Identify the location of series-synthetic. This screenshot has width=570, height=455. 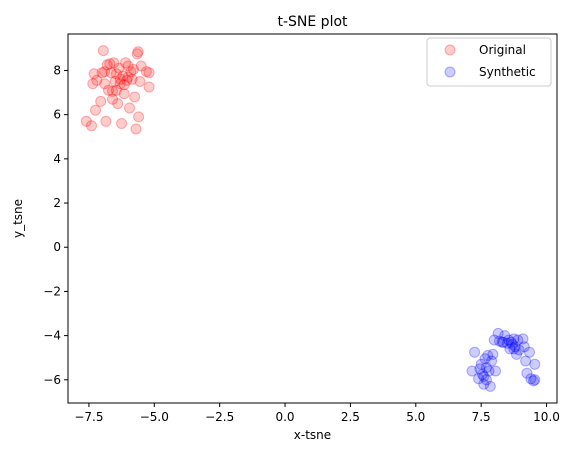
(503, 359).